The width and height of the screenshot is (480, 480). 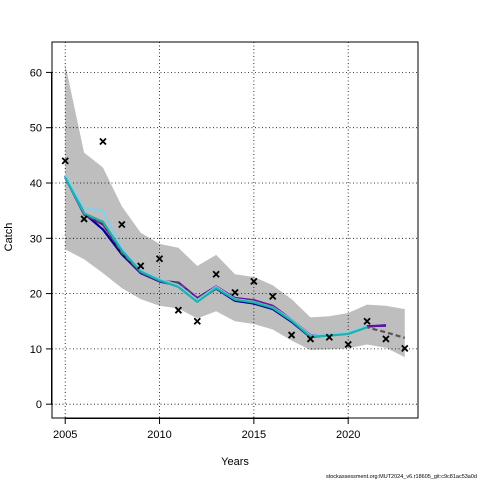 What do you see at coordinates (159, 435) in the screenshot?
I see `x-tick-label: 2010` at bounding box center [159, 435].